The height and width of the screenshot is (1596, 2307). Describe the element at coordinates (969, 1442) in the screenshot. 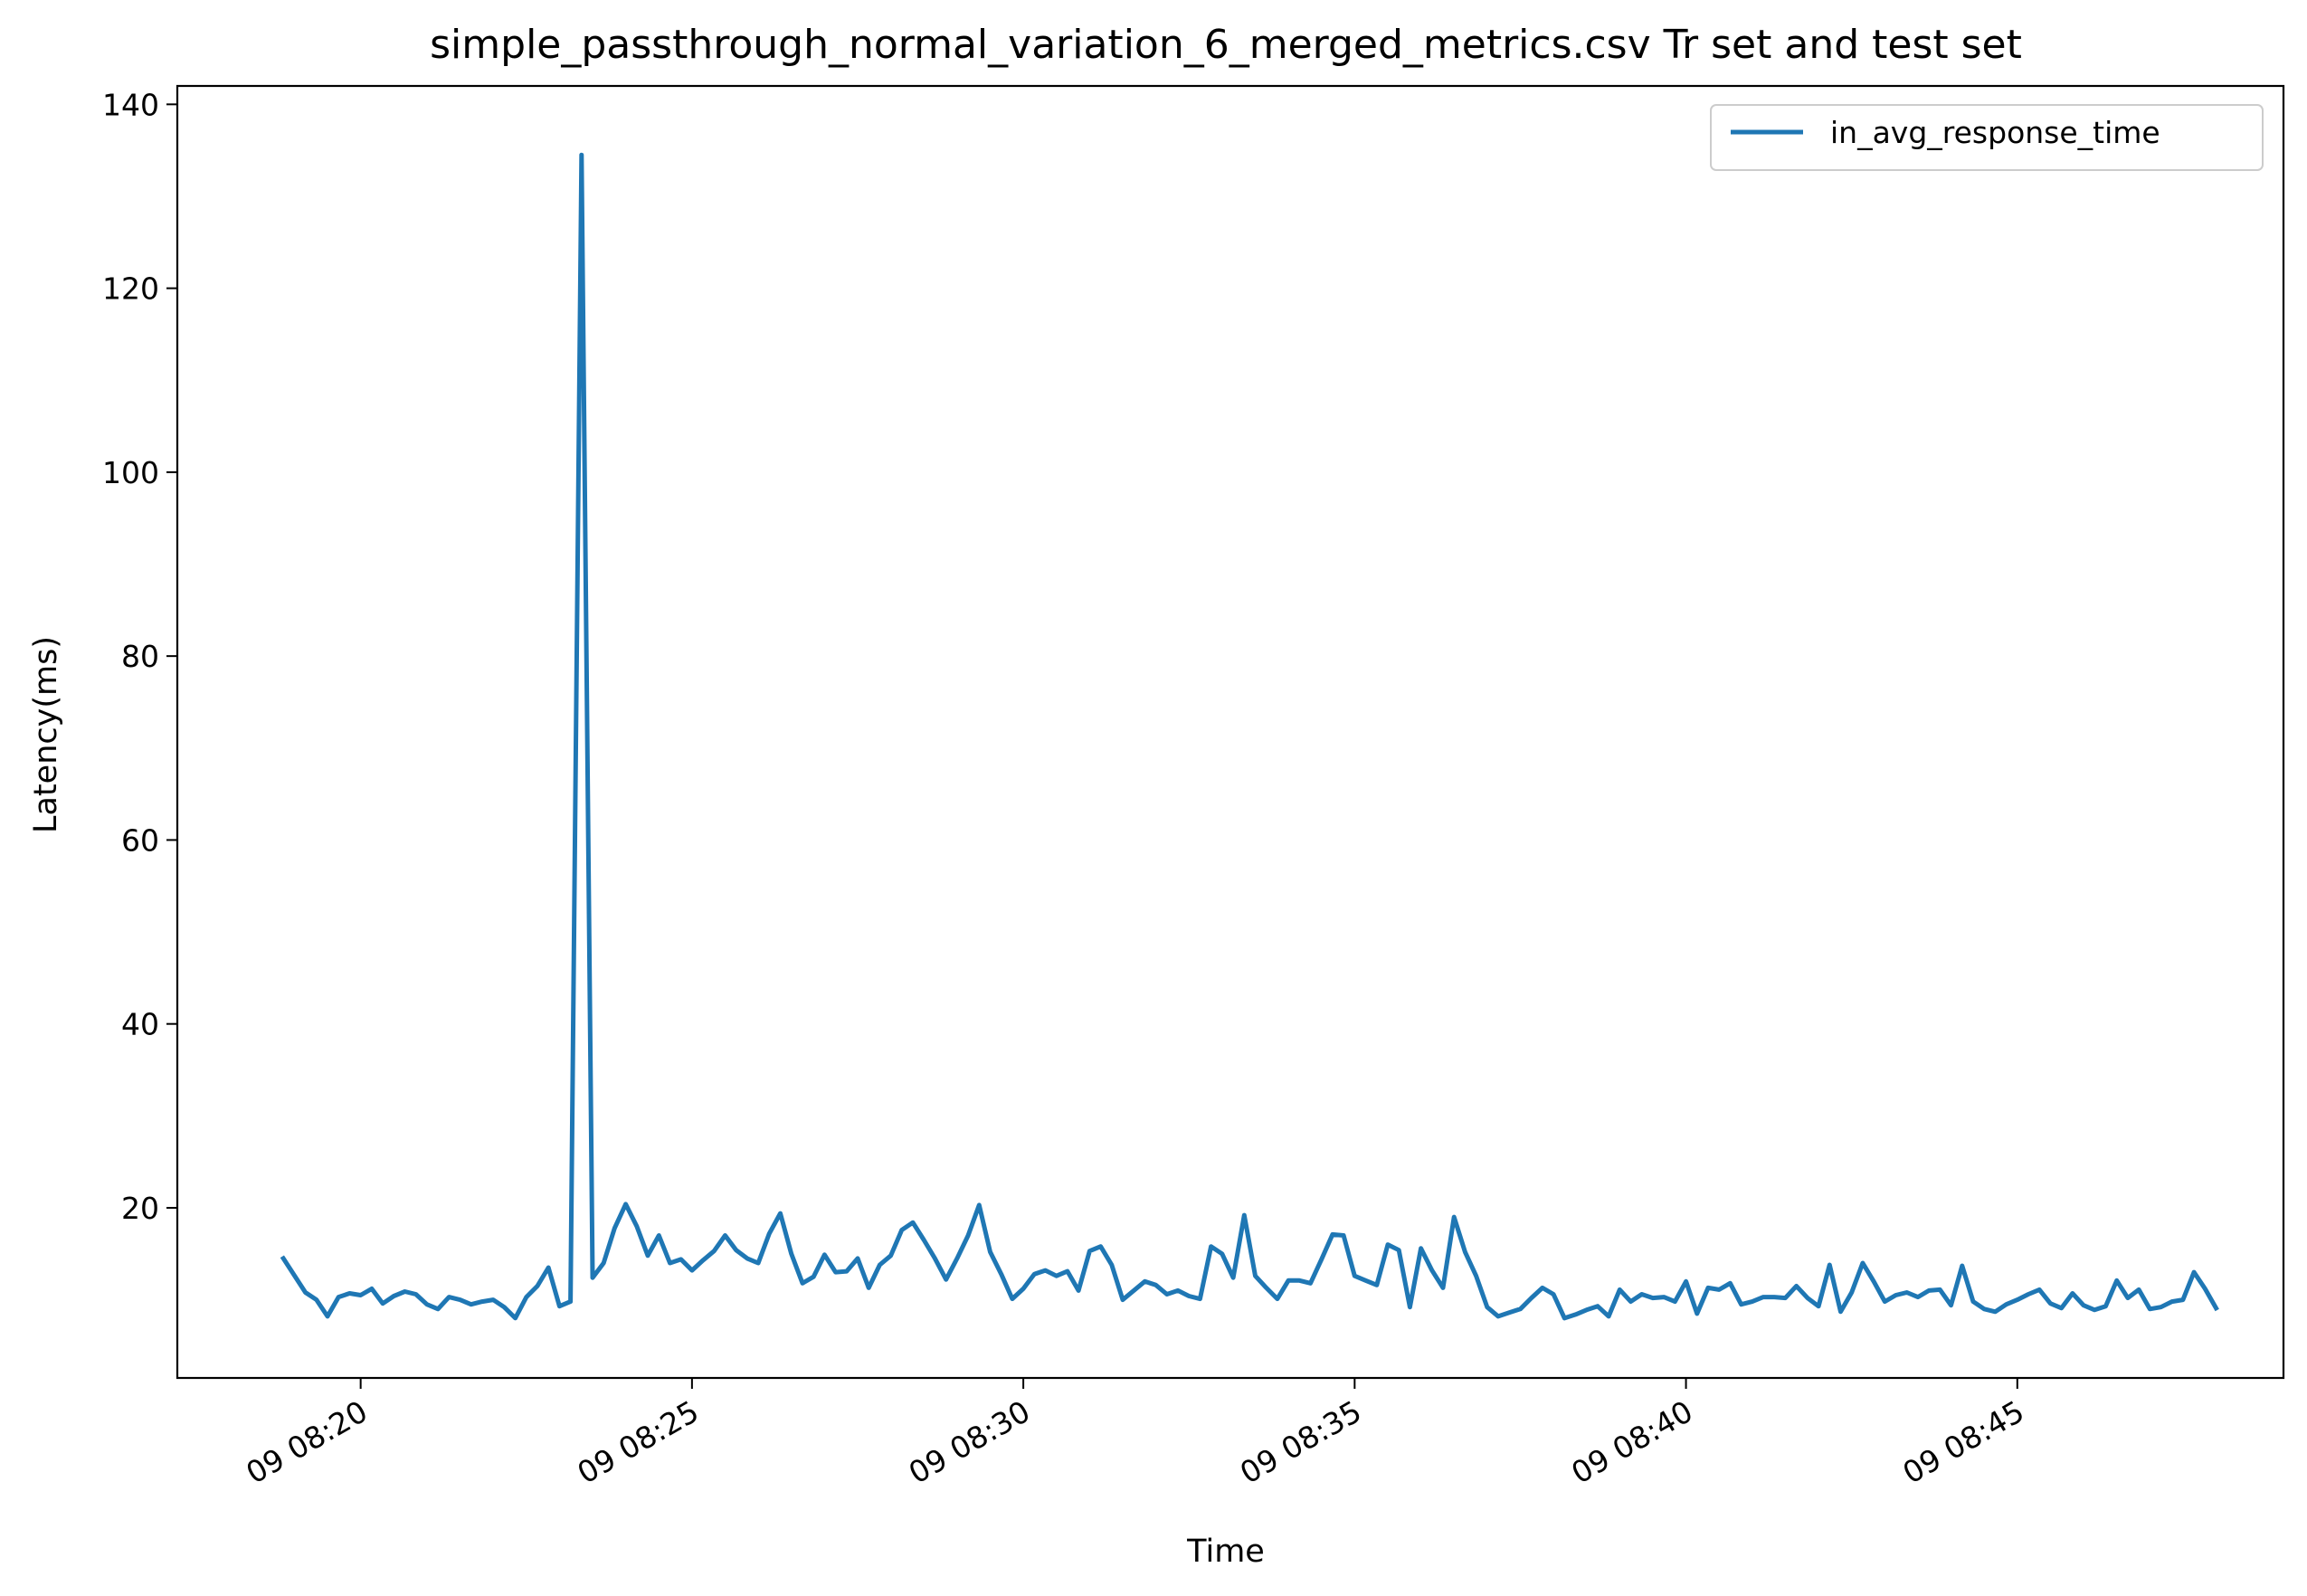

I see `x-tick-label: 09 08:30` at that location.